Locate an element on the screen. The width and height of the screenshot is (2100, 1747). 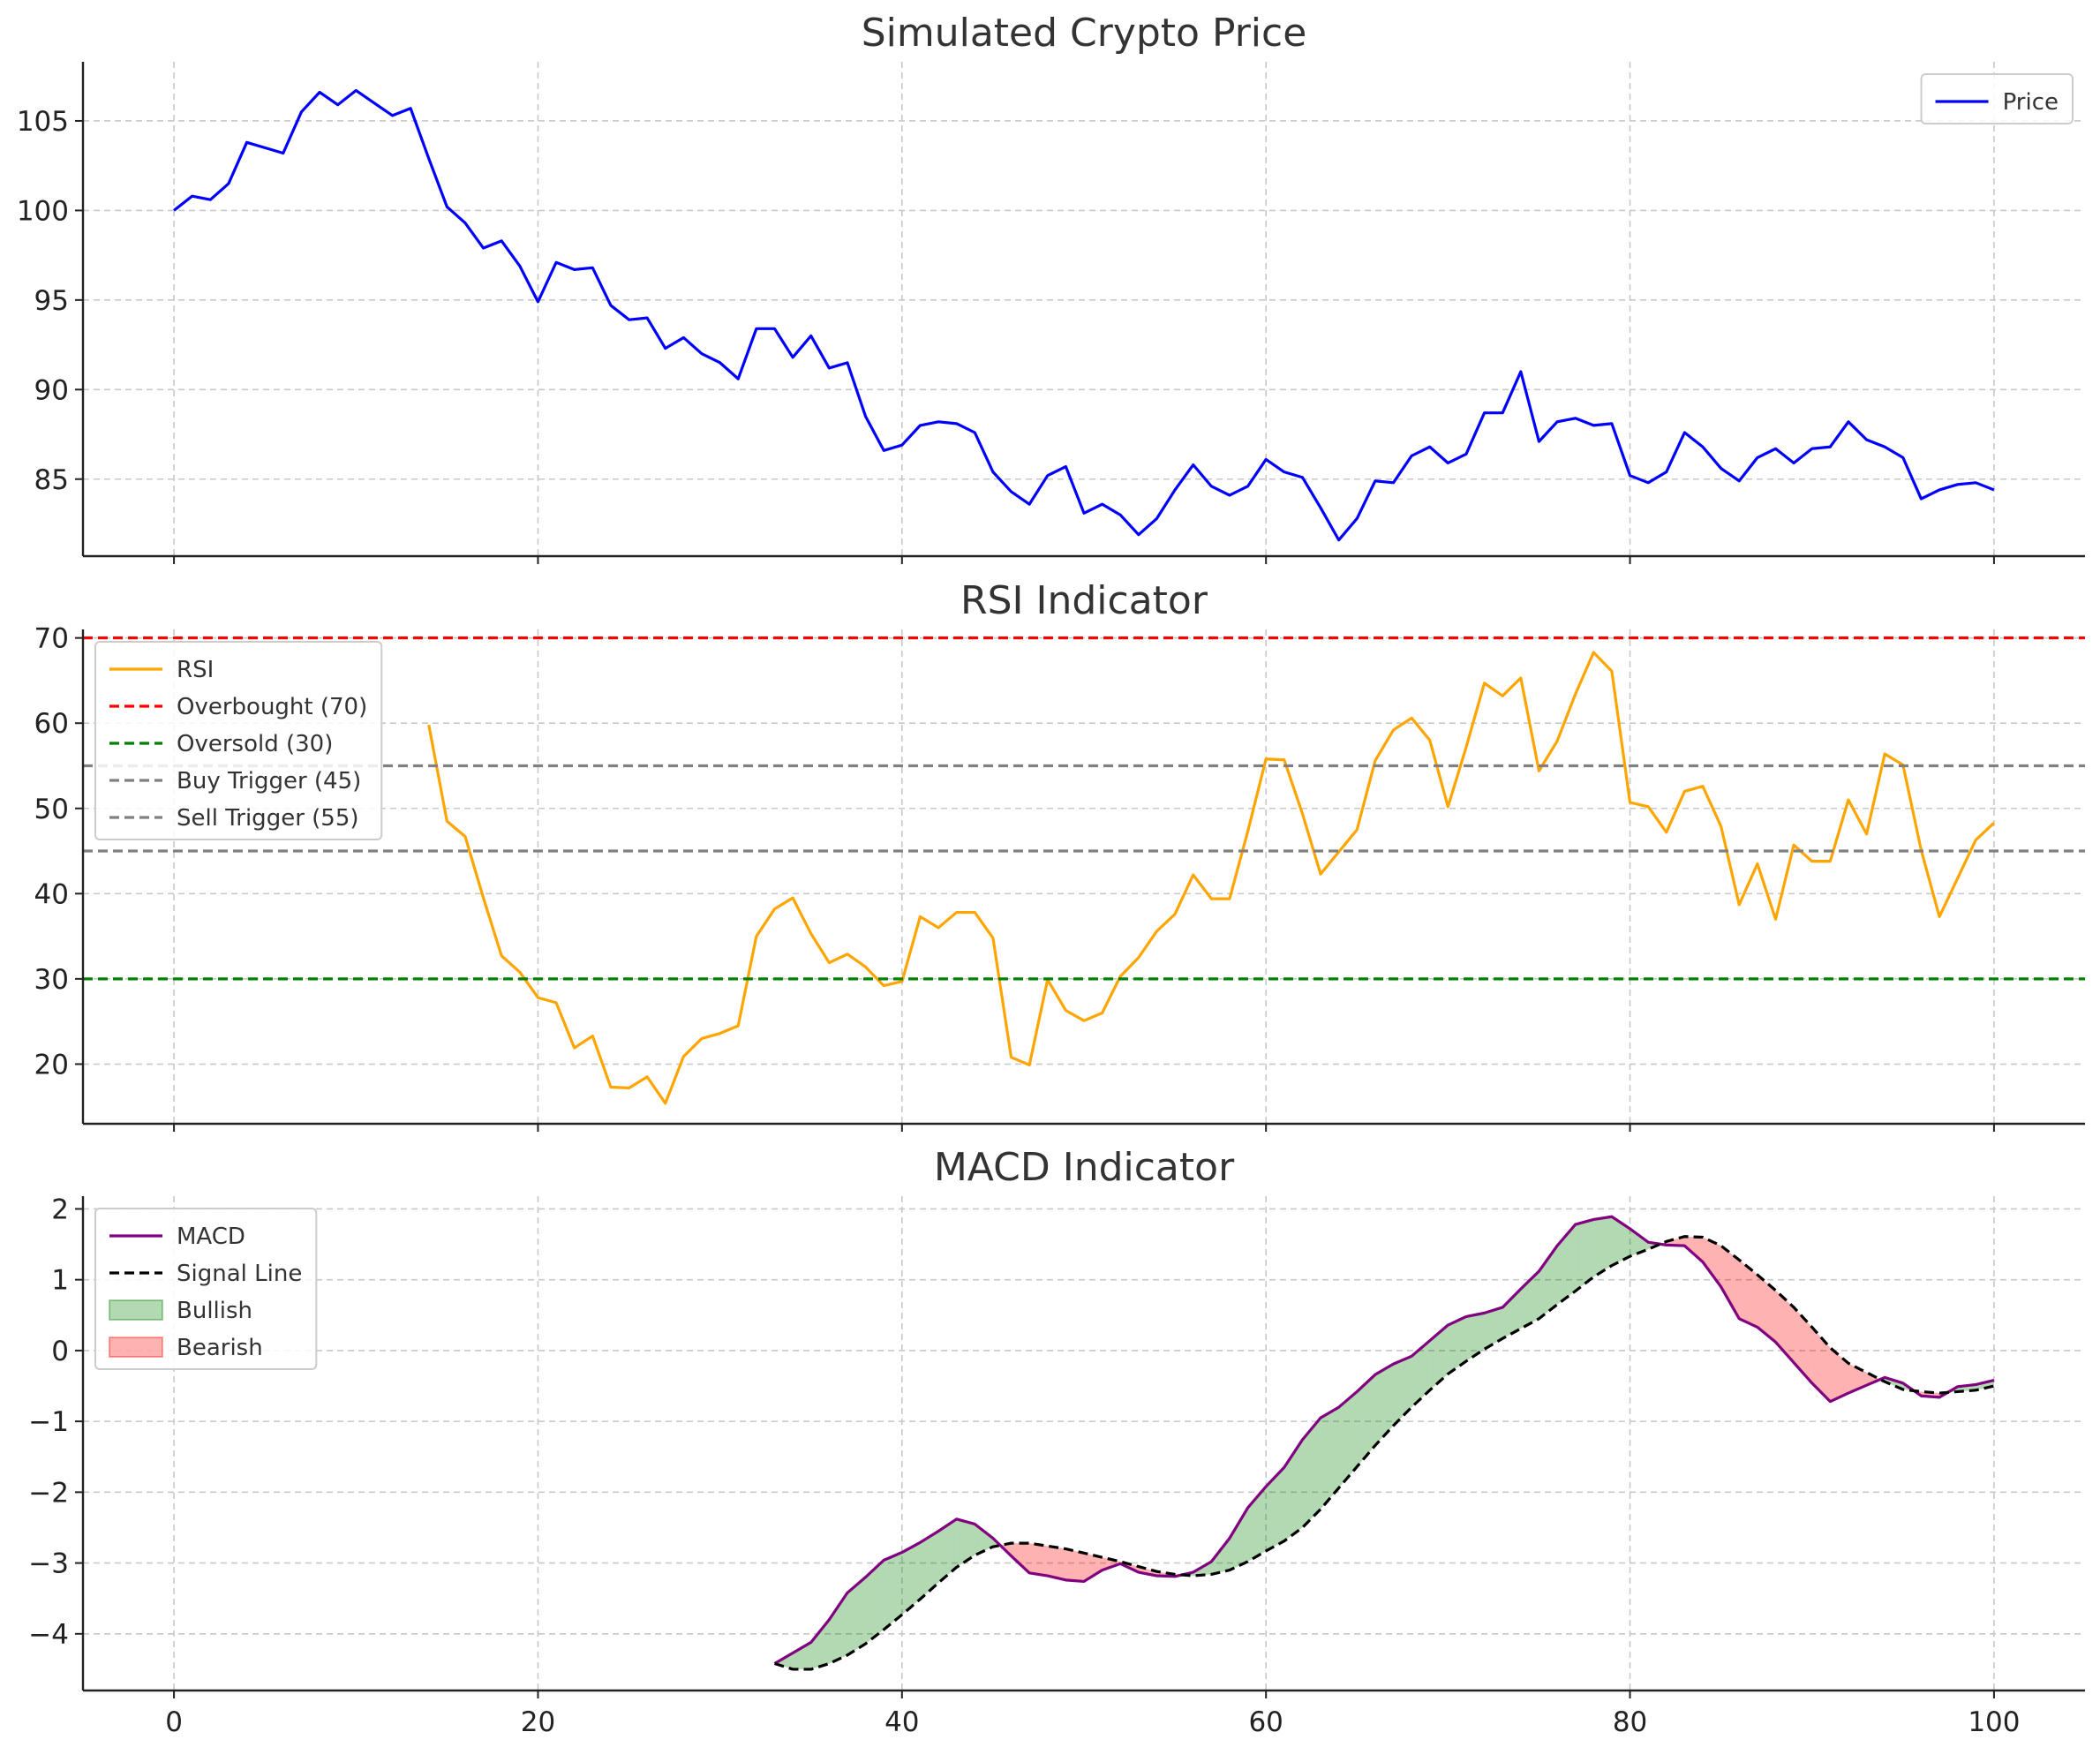
macd-legend-bullish-label: Bullish is located at coordinates (214, 1311).